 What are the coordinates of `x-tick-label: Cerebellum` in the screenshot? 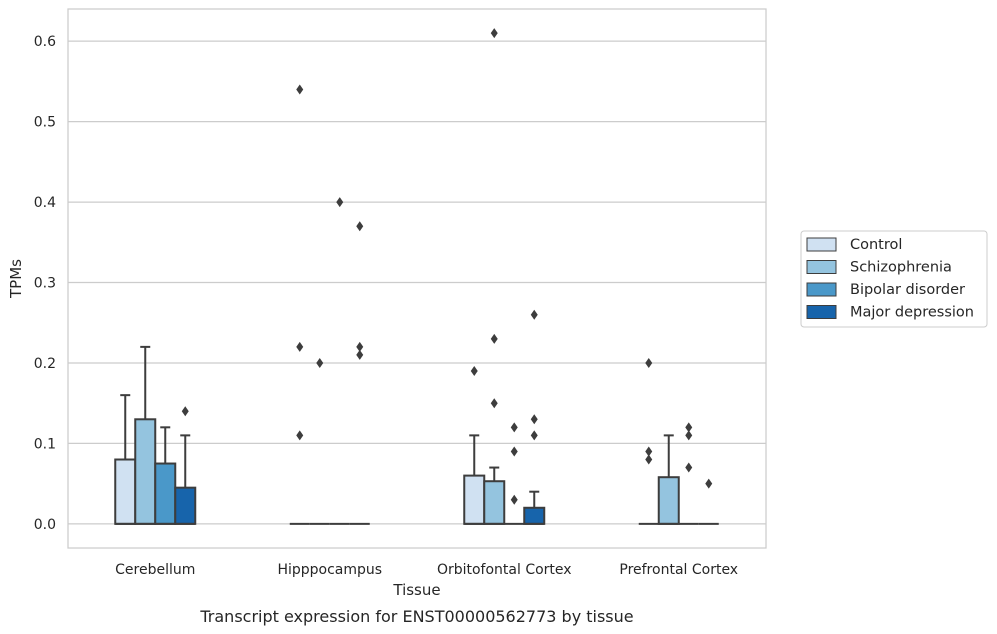 It's located at (155, 570).